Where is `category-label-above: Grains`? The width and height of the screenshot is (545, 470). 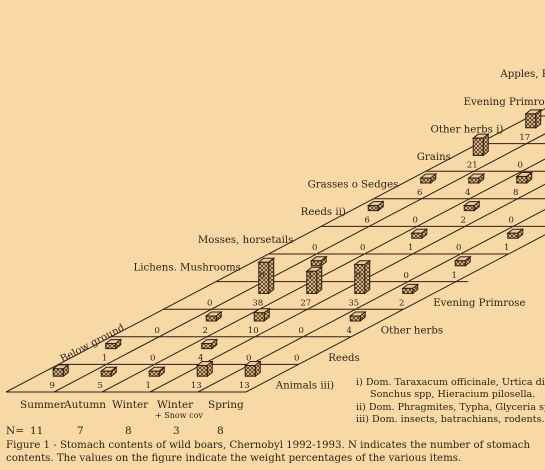 category-label-above: Grains is located at coordinates (434, 157).